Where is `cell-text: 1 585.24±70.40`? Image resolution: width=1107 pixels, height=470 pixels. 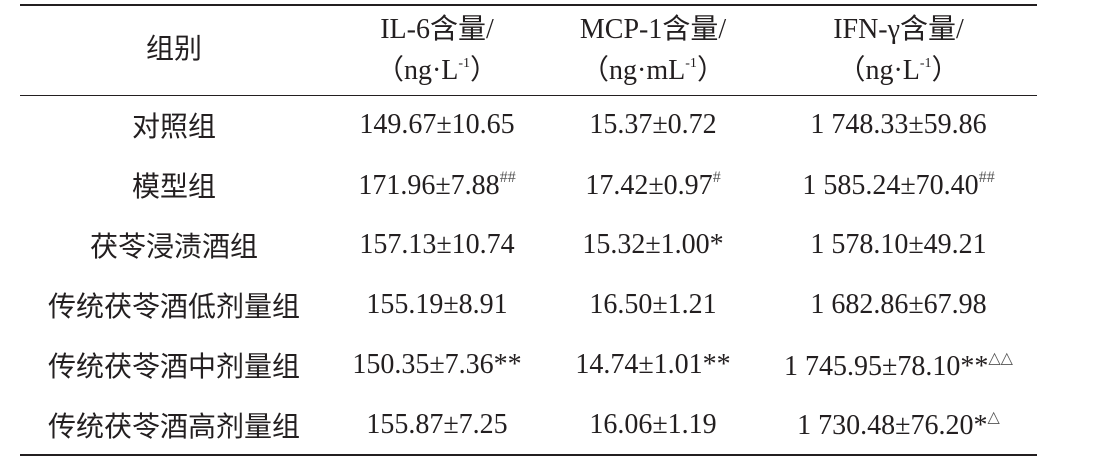 cell-text: 1 585.24±70.40 is located at coordinates (890, 185).